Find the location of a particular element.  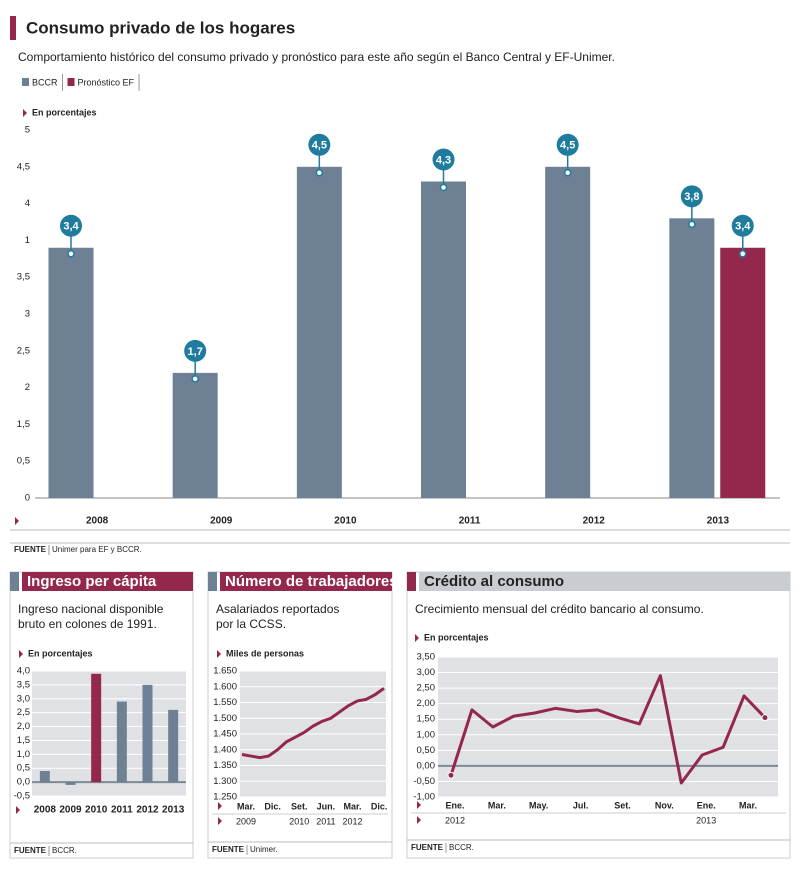

line-series is located at coordinates (313, 723).